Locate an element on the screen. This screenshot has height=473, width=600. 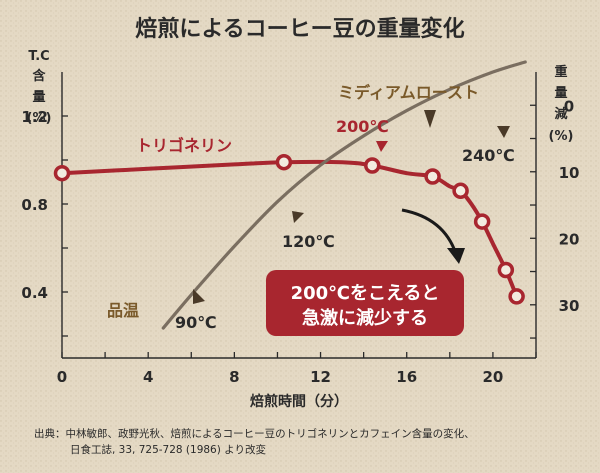
x-tick-label: 12 is located at coordinates (320, 377).